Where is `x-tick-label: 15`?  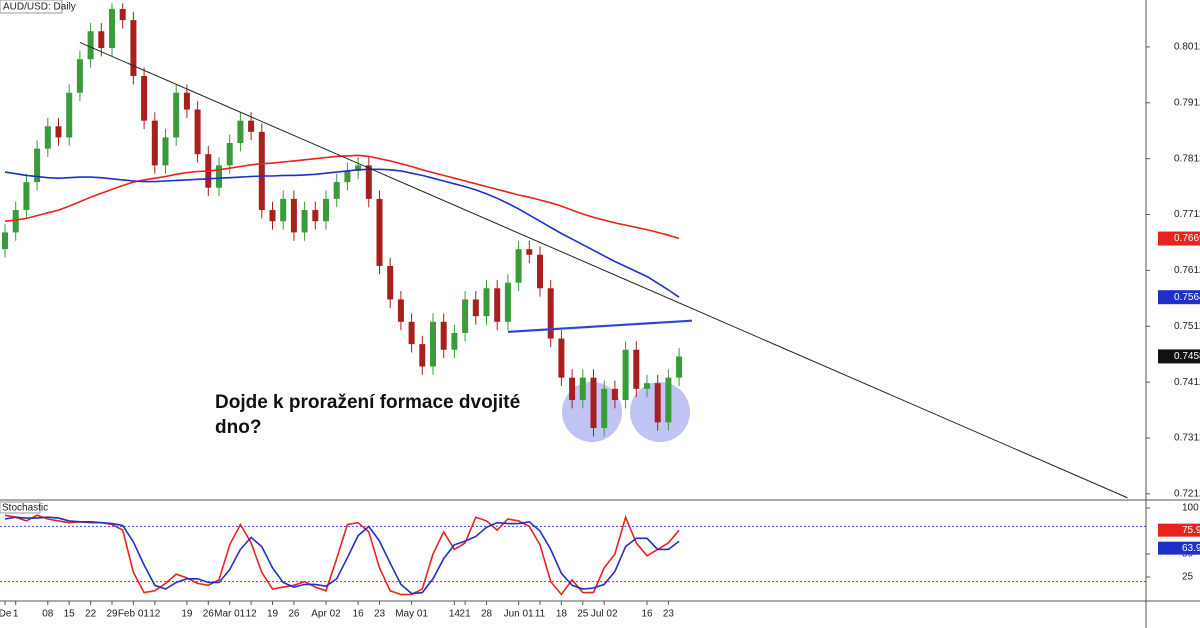
x-tick-label: 15 is located at coordinates (70, 614).